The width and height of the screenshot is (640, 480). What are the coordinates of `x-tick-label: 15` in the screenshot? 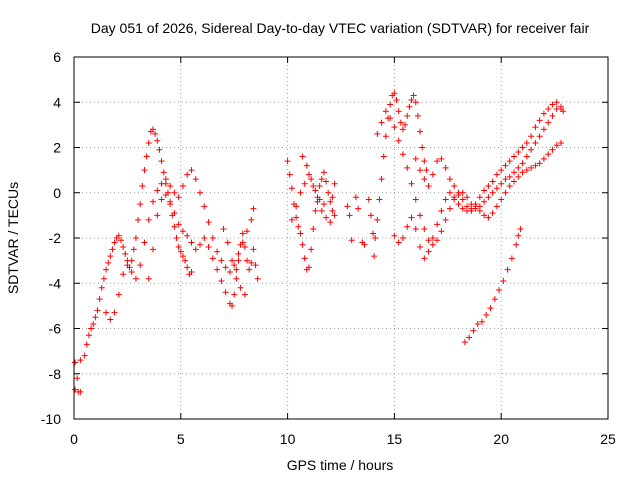 It's located at (395, 439).